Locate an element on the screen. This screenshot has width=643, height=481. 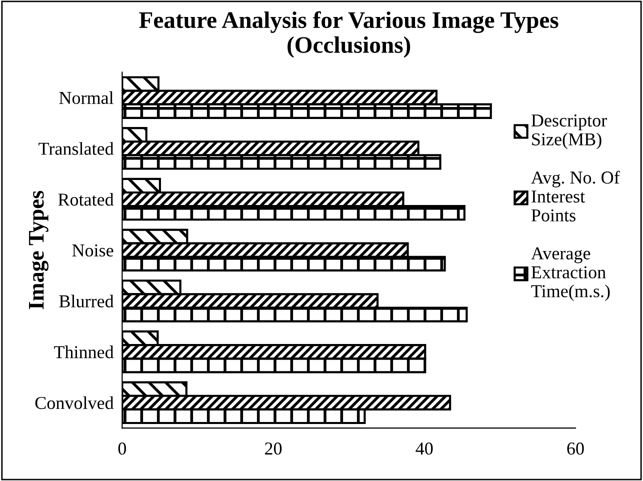
y-tick-label: Translated is located at coordinates (76, 148).